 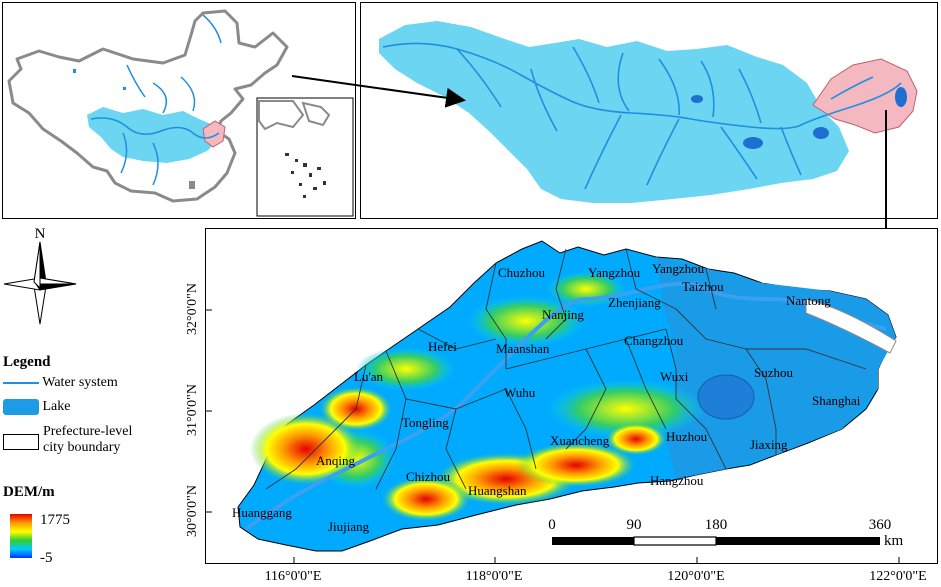 I want to click on city-label: Nanjing, so click(x=563, y=314).